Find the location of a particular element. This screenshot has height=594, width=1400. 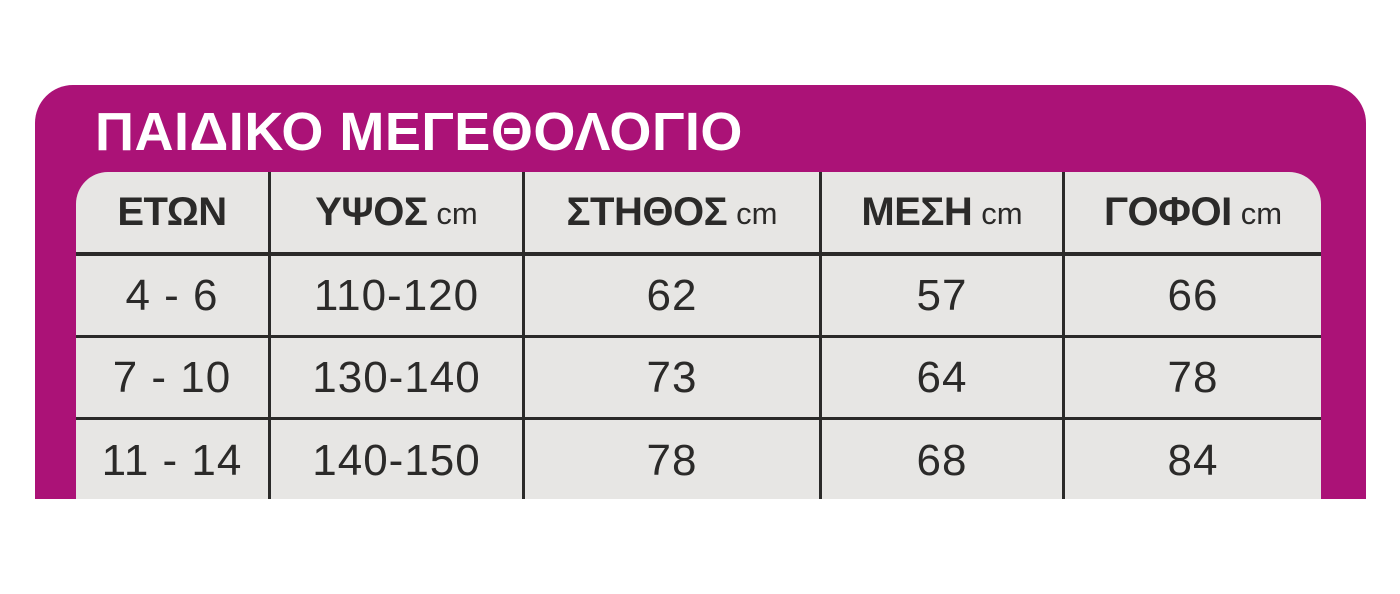

table-cell-age: 7 - 10 is located at coordinates (173, 379).